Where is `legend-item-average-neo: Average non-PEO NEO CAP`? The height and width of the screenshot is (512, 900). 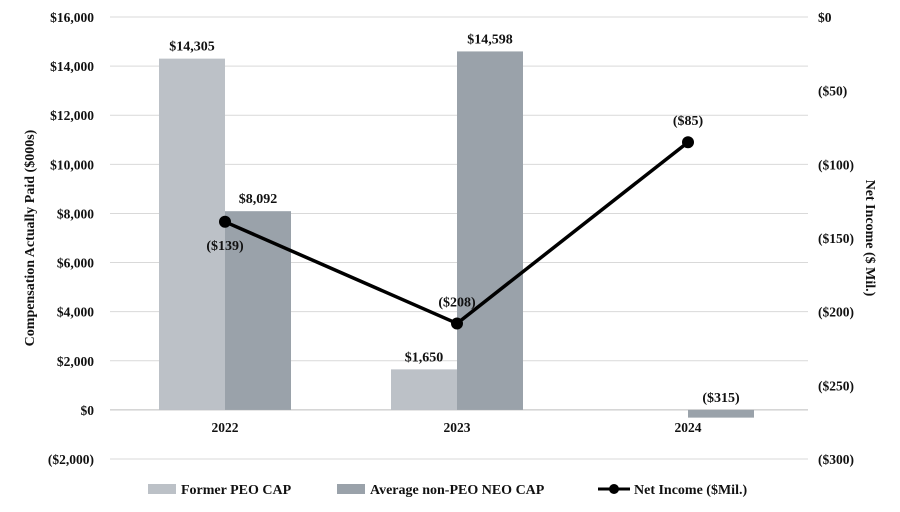 legend-item-average-neo: Average non-PEO NEO CAP is located at coordinates (441, 490).